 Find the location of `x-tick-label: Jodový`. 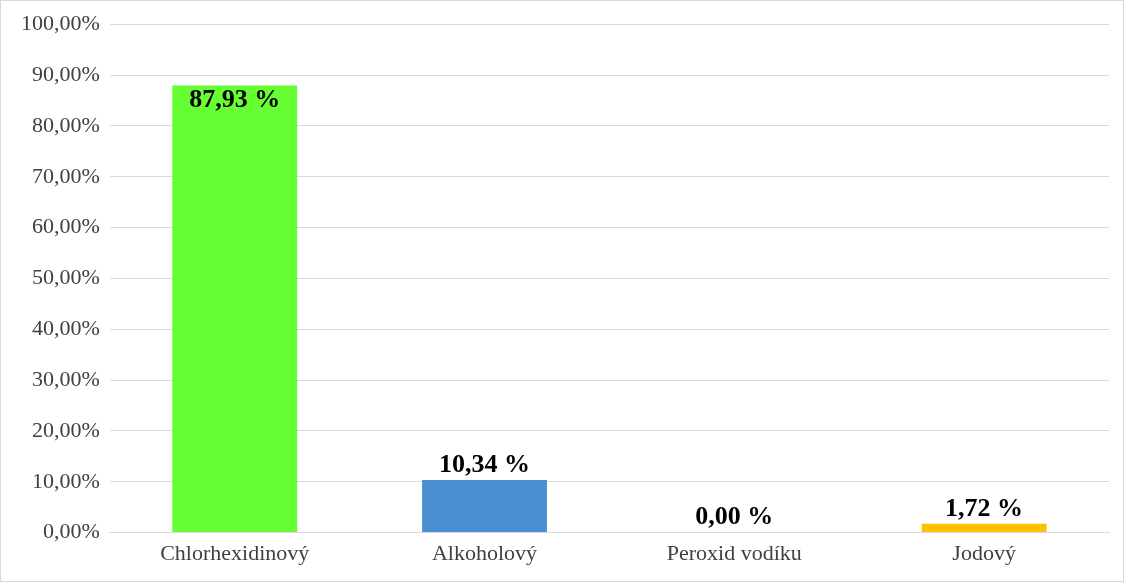

x-tick-label: Jodový is located at coordinates (984, 552).